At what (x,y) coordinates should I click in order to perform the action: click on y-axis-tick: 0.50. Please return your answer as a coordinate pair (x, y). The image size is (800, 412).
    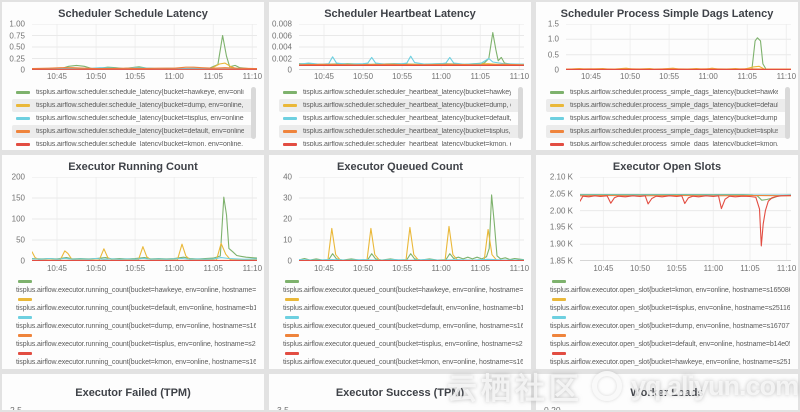
    Looking at the image, I should click on (17, 47).